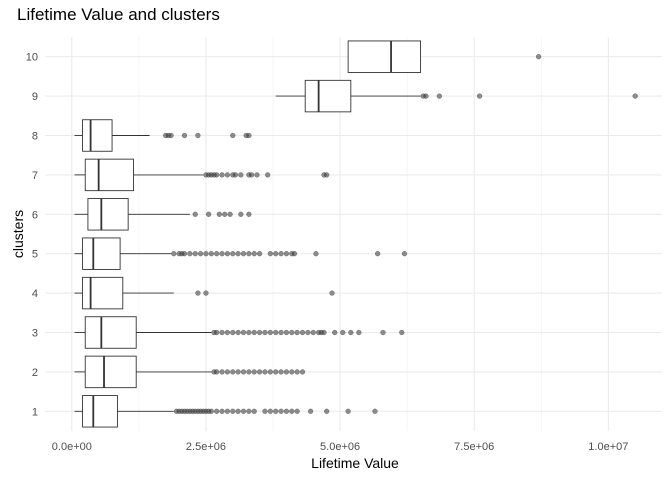 Image resolution: width=672 pixels, height=480 pixels. I want to click on x-tick-label: 0.0e+00, so click(72, 447).